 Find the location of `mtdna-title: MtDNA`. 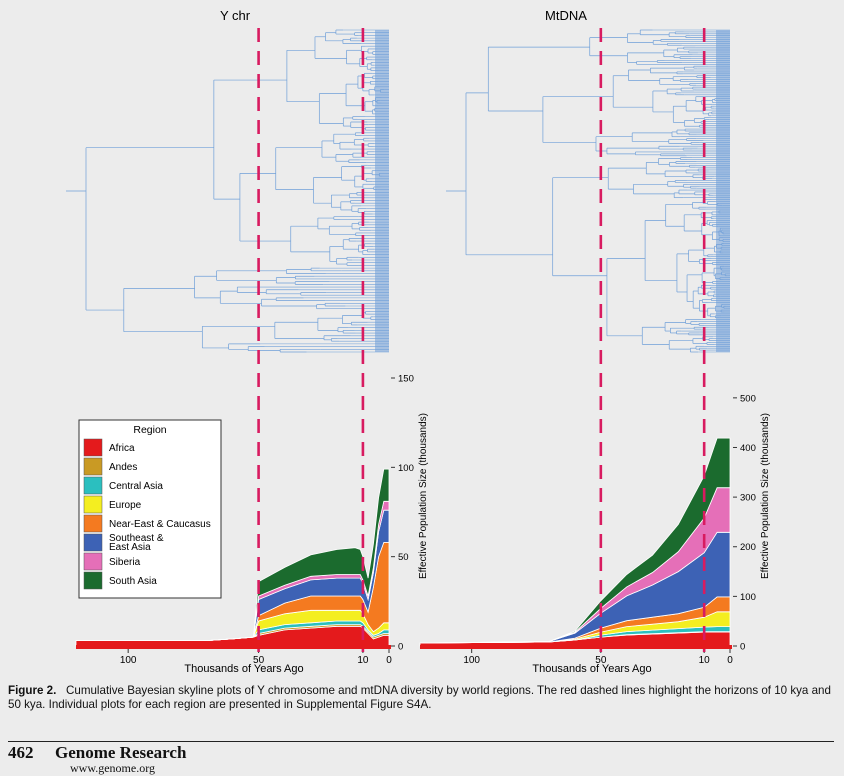

mtdna-title: MtDNA is located at coordinates (566, 15).